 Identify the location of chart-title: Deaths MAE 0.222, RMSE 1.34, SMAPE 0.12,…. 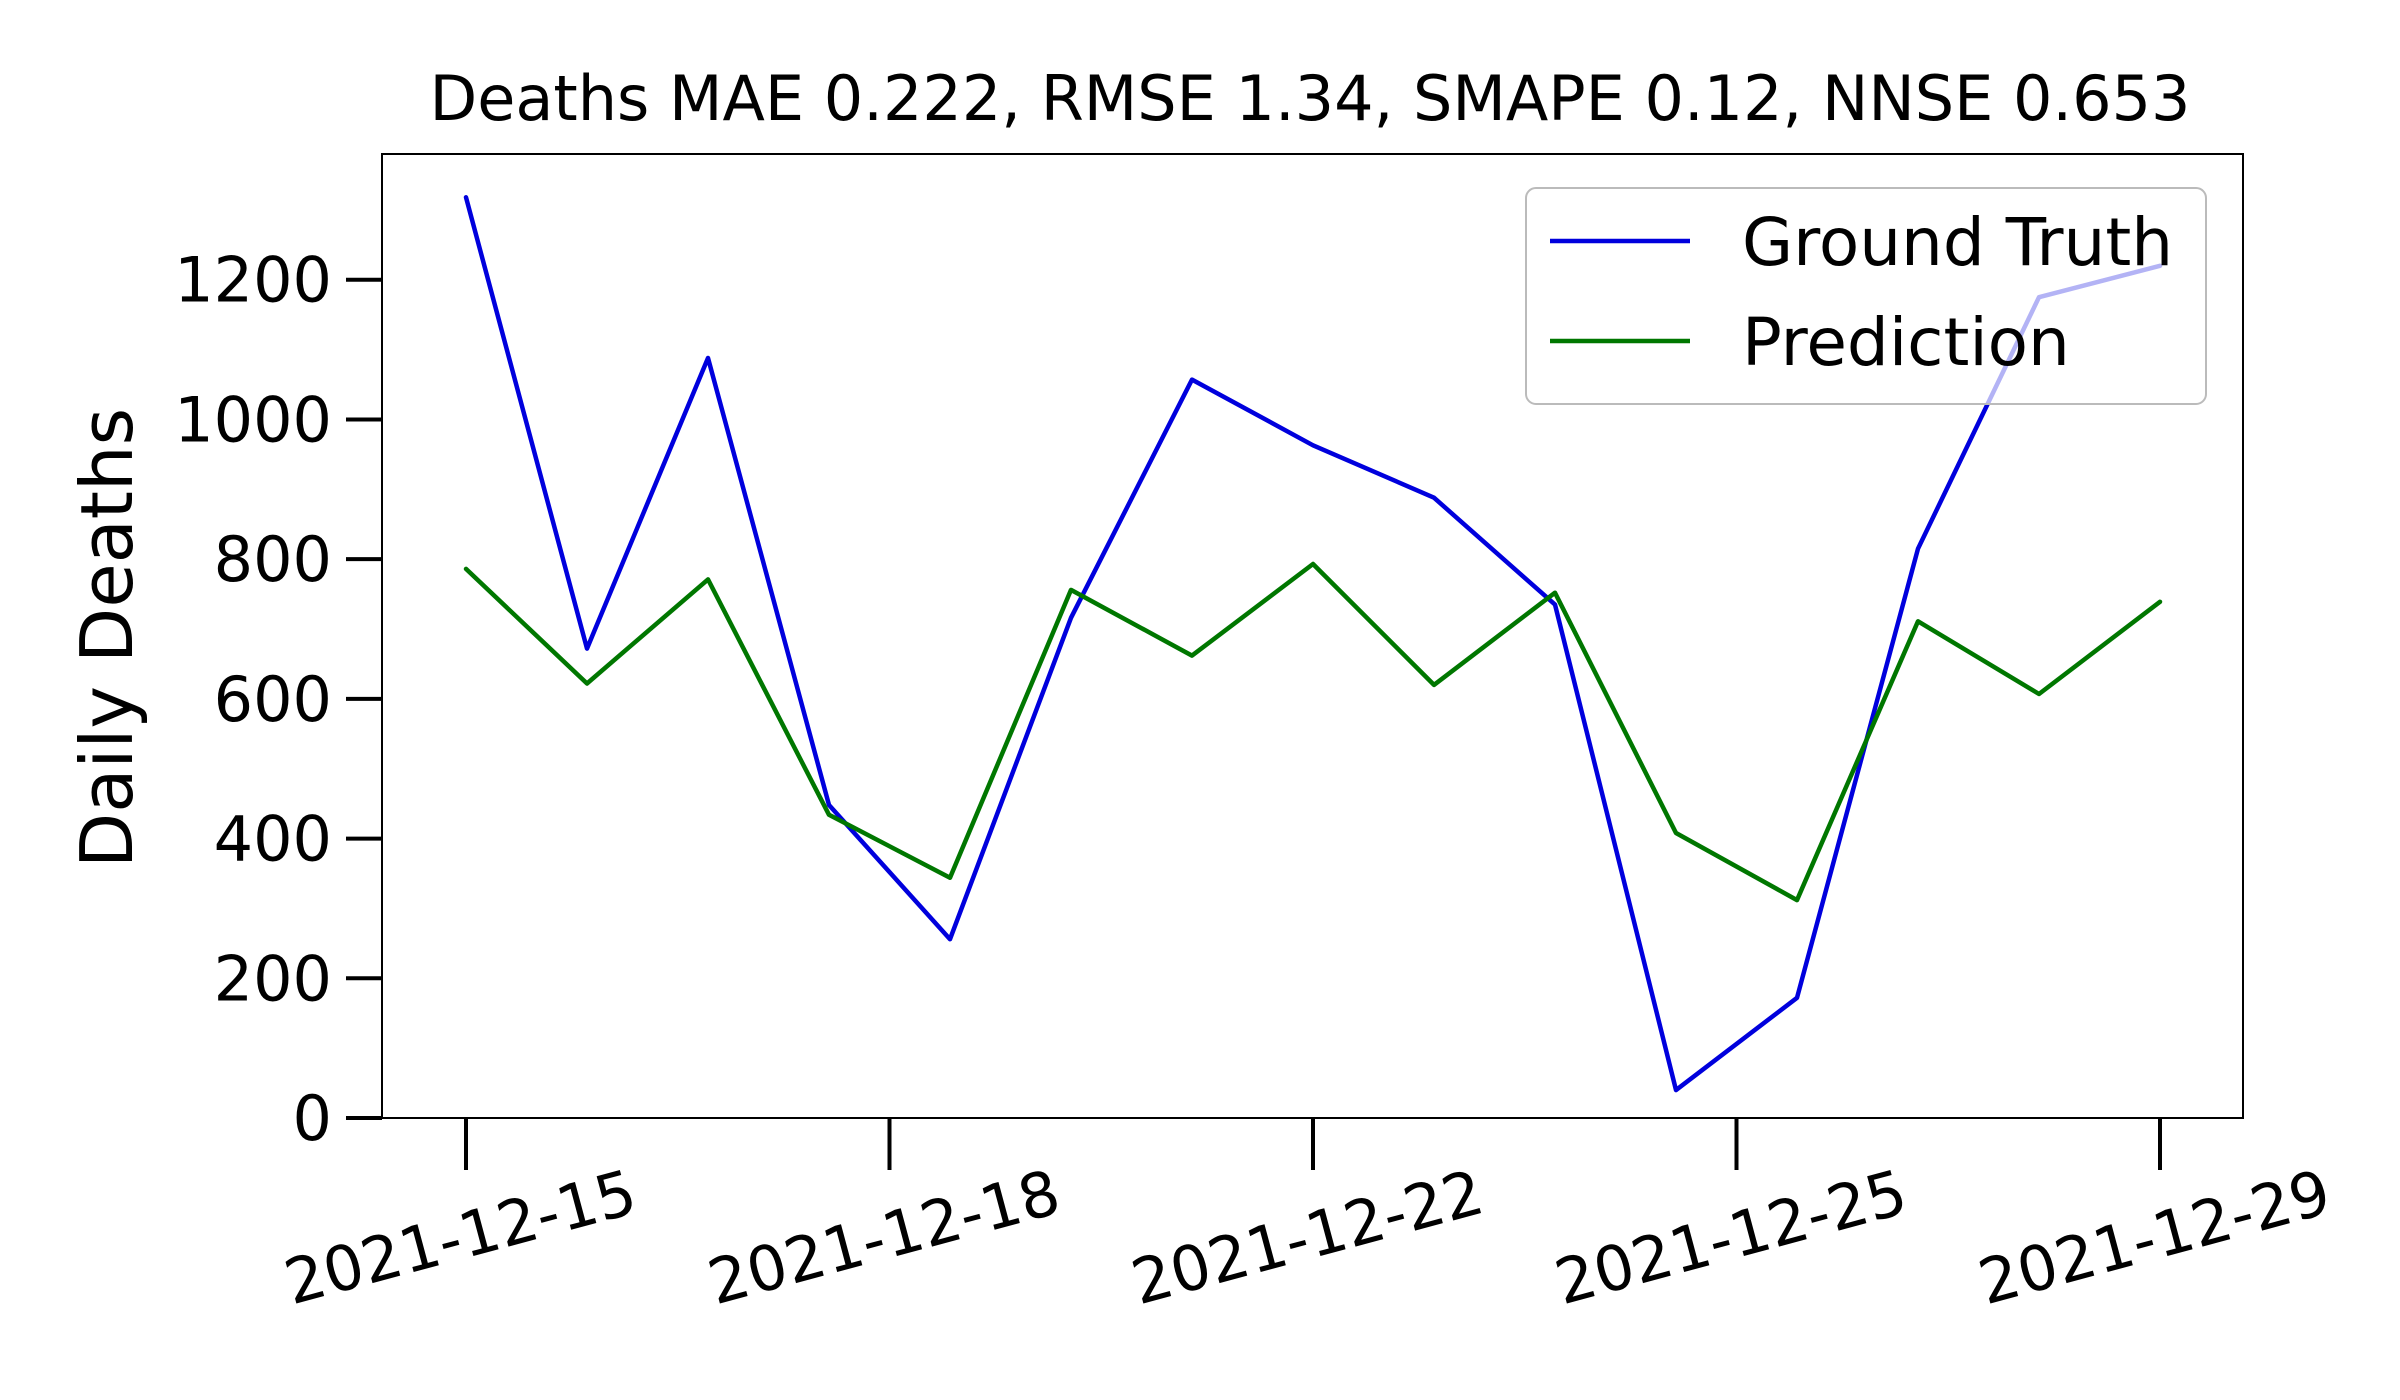
(1310, 98).